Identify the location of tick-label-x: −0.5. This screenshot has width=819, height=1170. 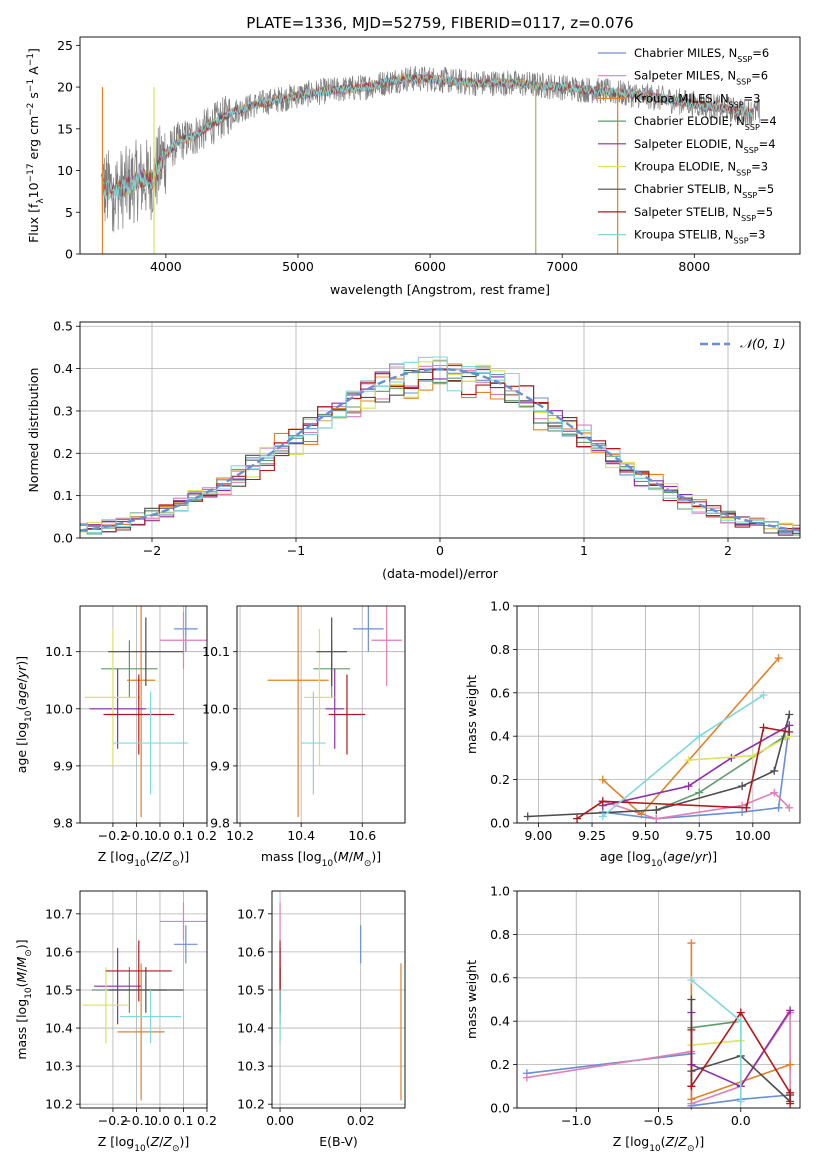
(658, 1120).